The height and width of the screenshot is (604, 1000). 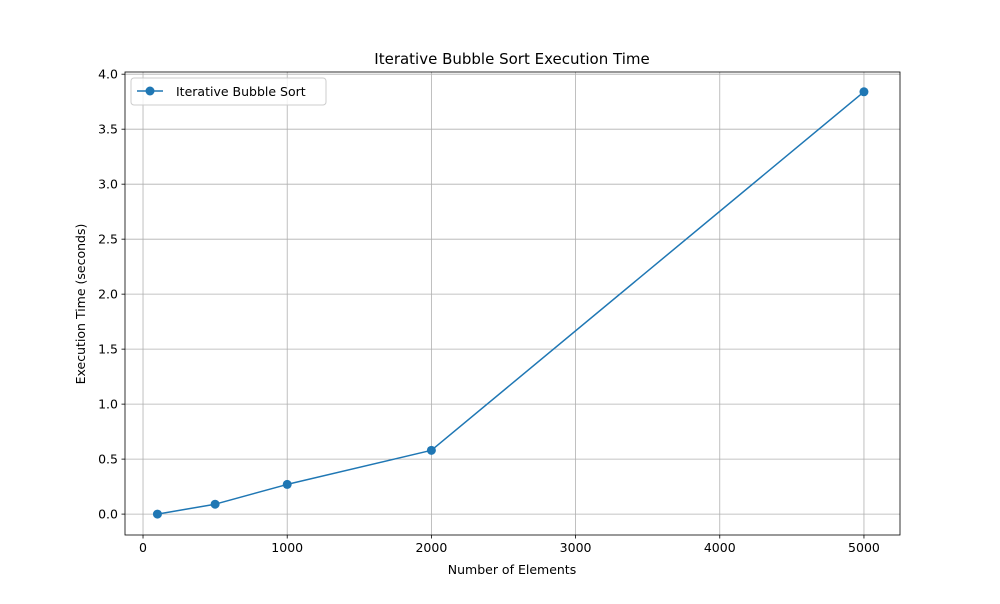 I want to click on y-tick-label: 1.5, so click(x=108, y=349).